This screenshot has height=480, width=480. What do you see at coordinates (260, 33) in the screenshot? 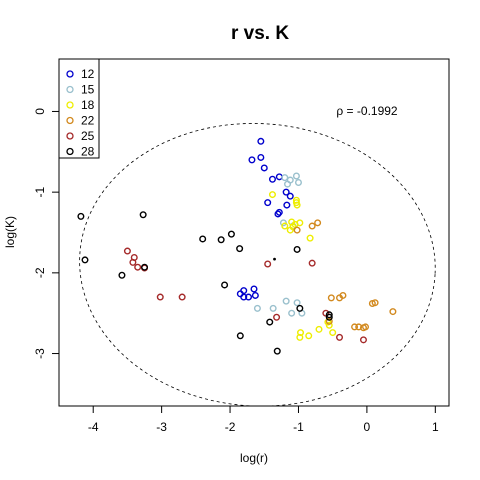
I see `chart-title: r vs. K` at bounding box center [260, 33].